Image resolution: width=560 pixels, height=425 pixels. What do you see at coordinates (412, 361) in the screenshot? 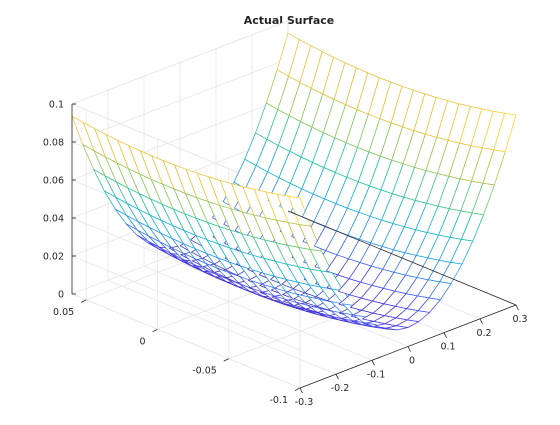
I see `x-tick-label: 0` at bounding box center [412, 361].